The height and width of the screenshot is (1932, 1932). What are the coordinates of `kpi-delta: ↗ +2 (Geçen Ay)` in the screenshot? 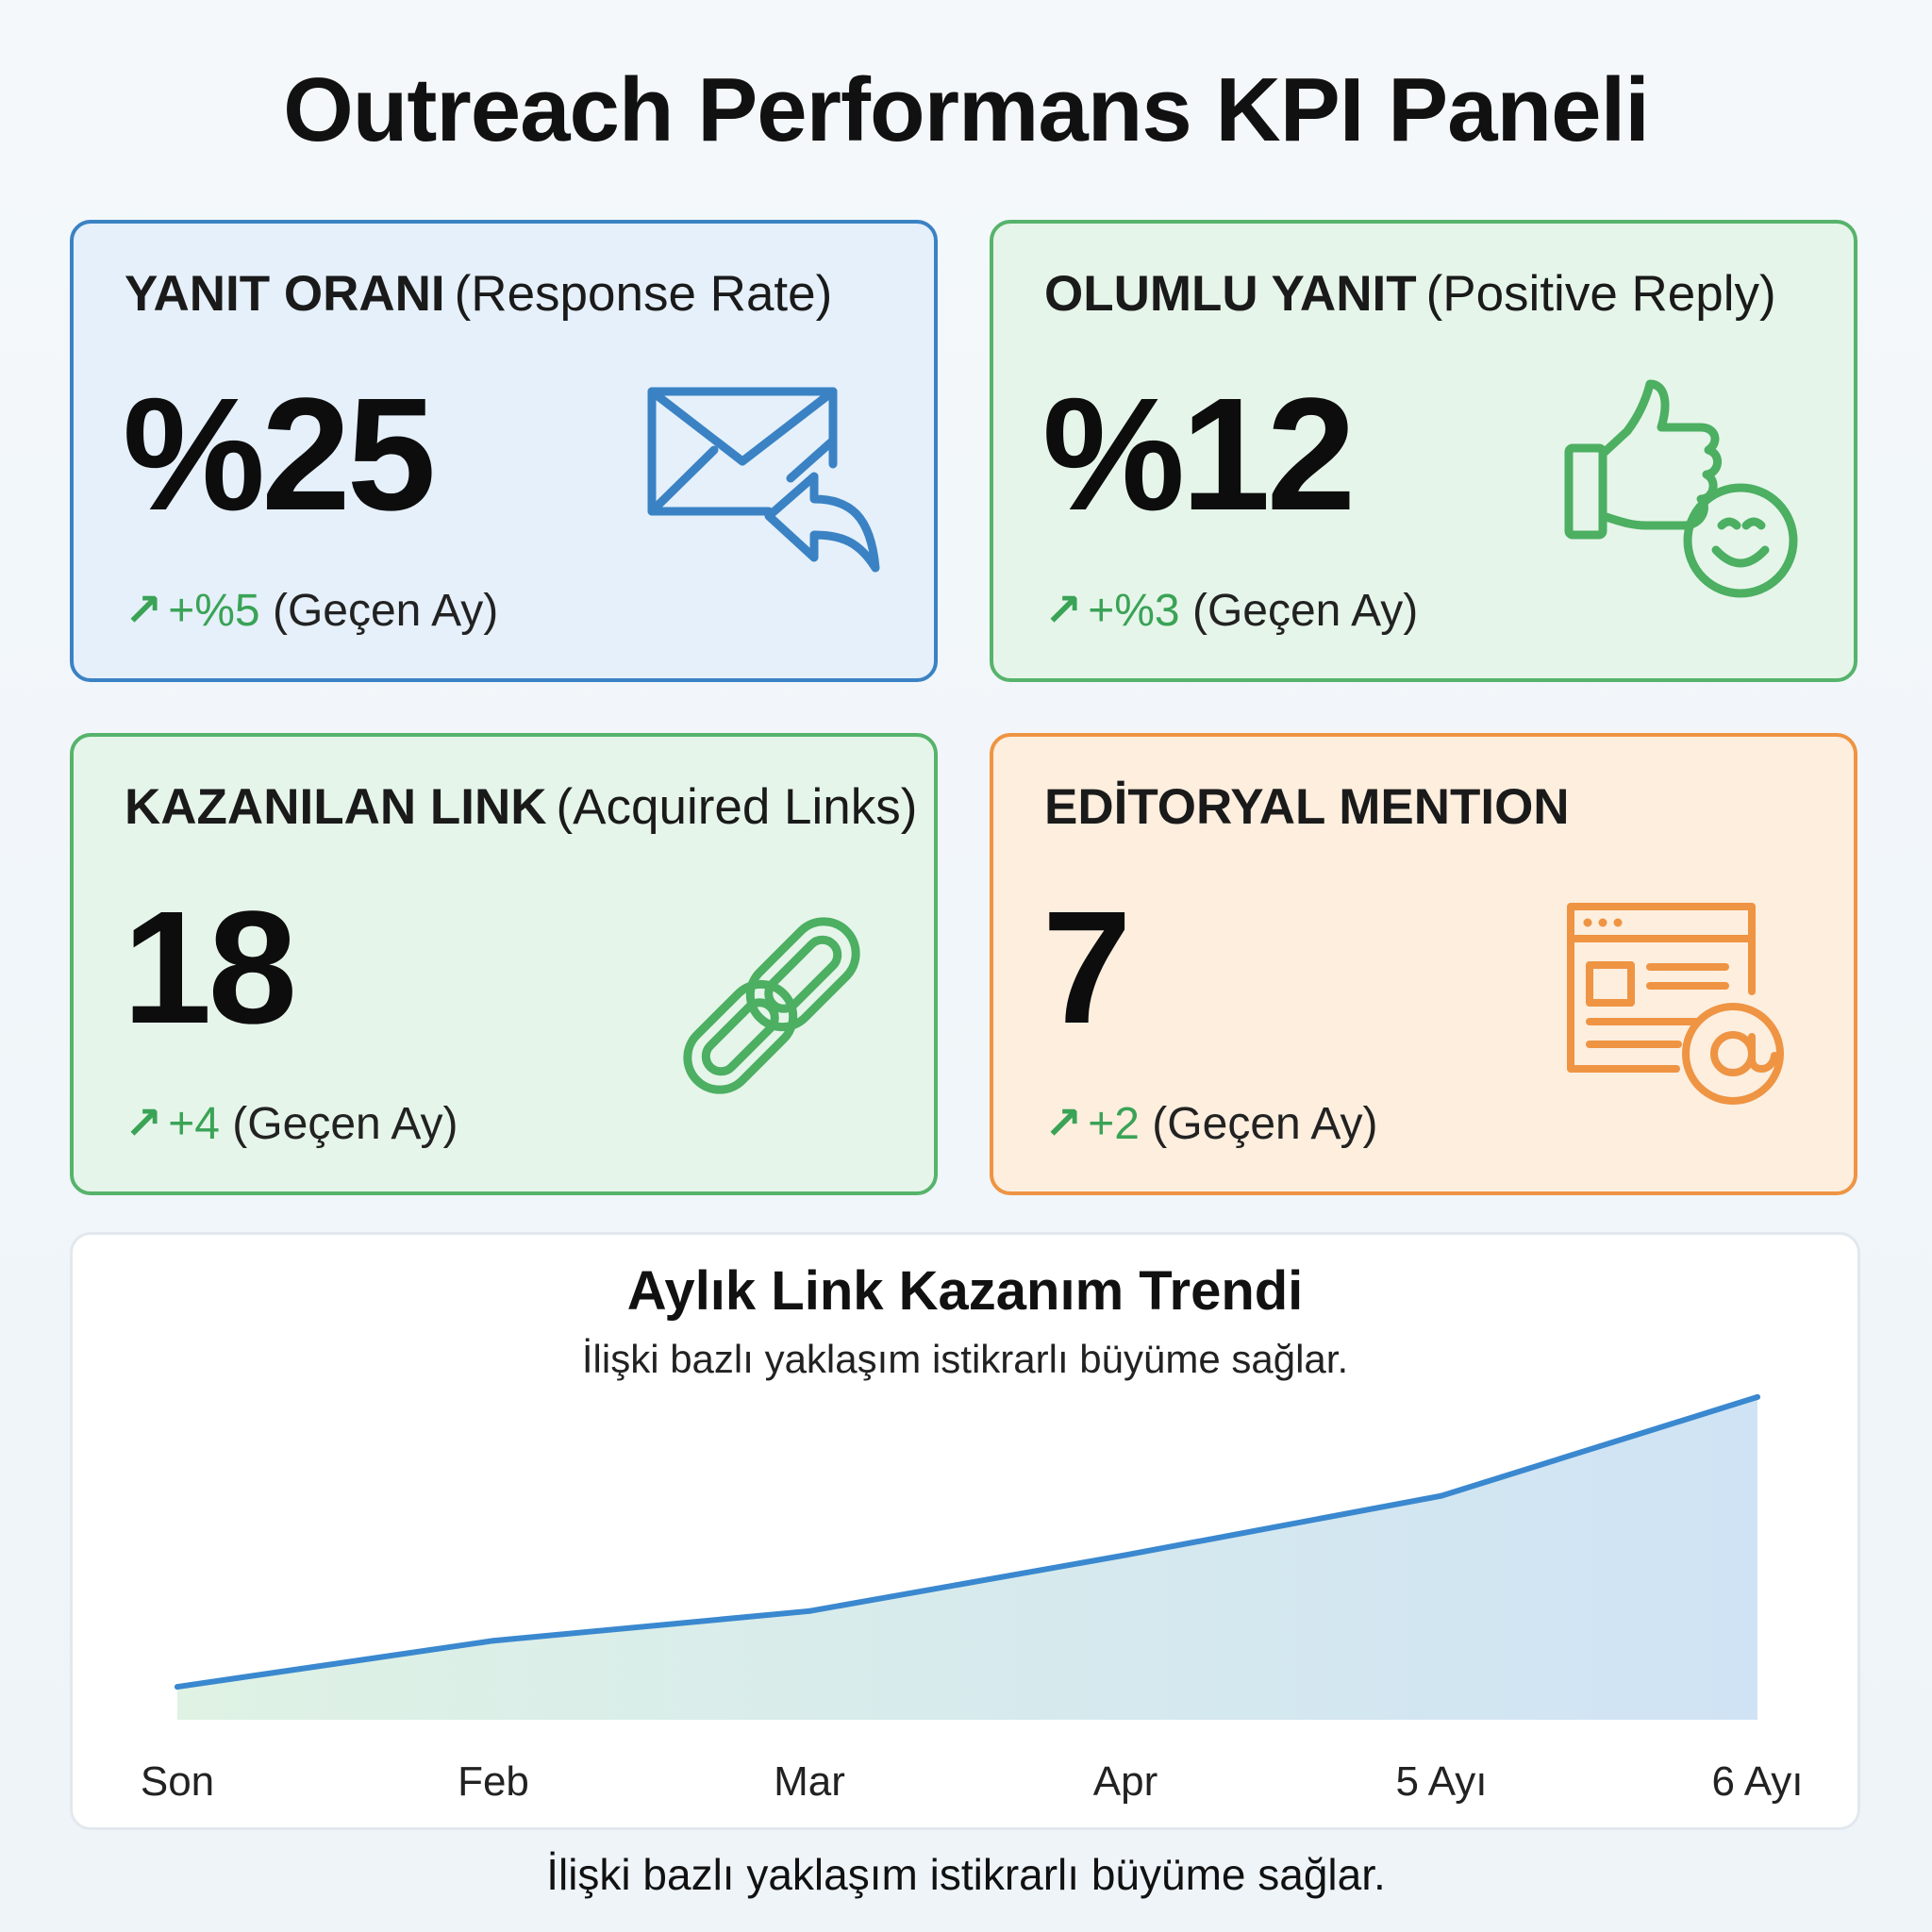 It's located at (1211, 1123).